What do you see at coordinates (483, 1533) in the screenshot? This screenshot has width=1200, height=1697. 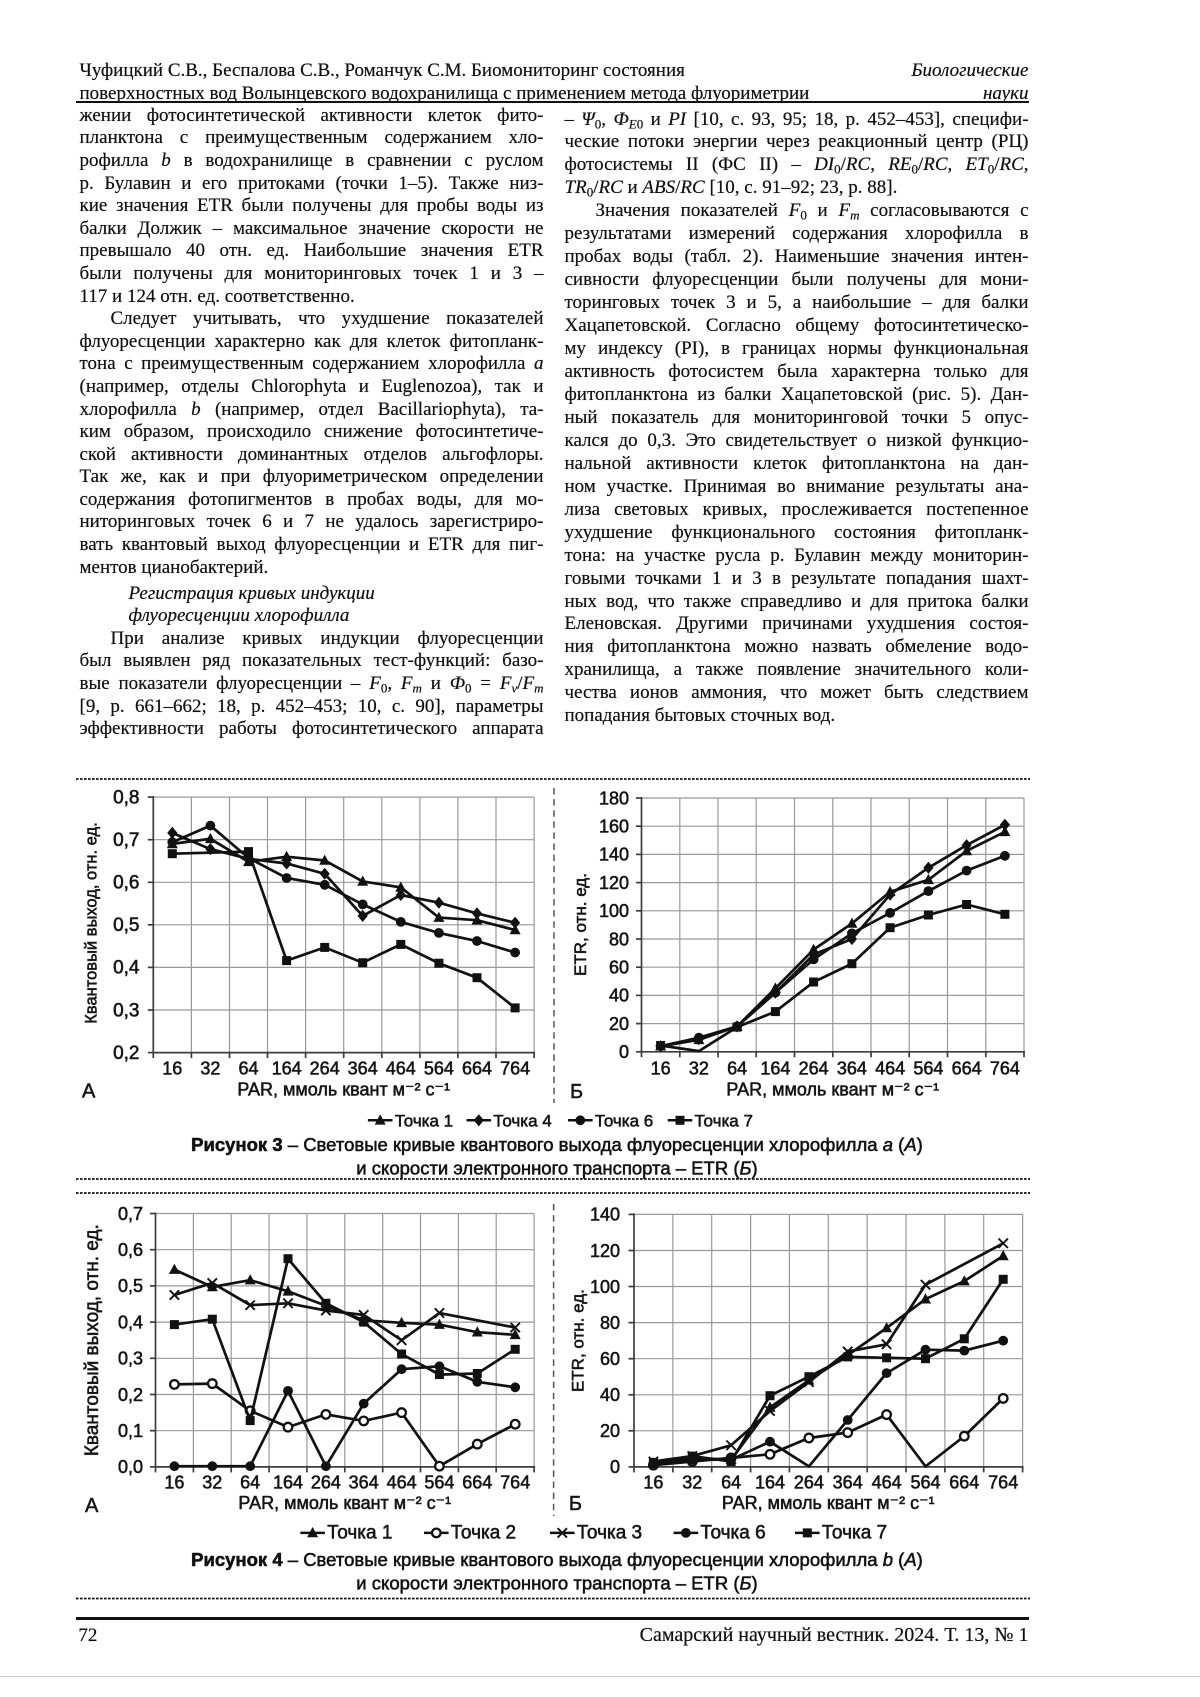 I see `svg-text: Точка 2` at bounding box center [483, 1533].